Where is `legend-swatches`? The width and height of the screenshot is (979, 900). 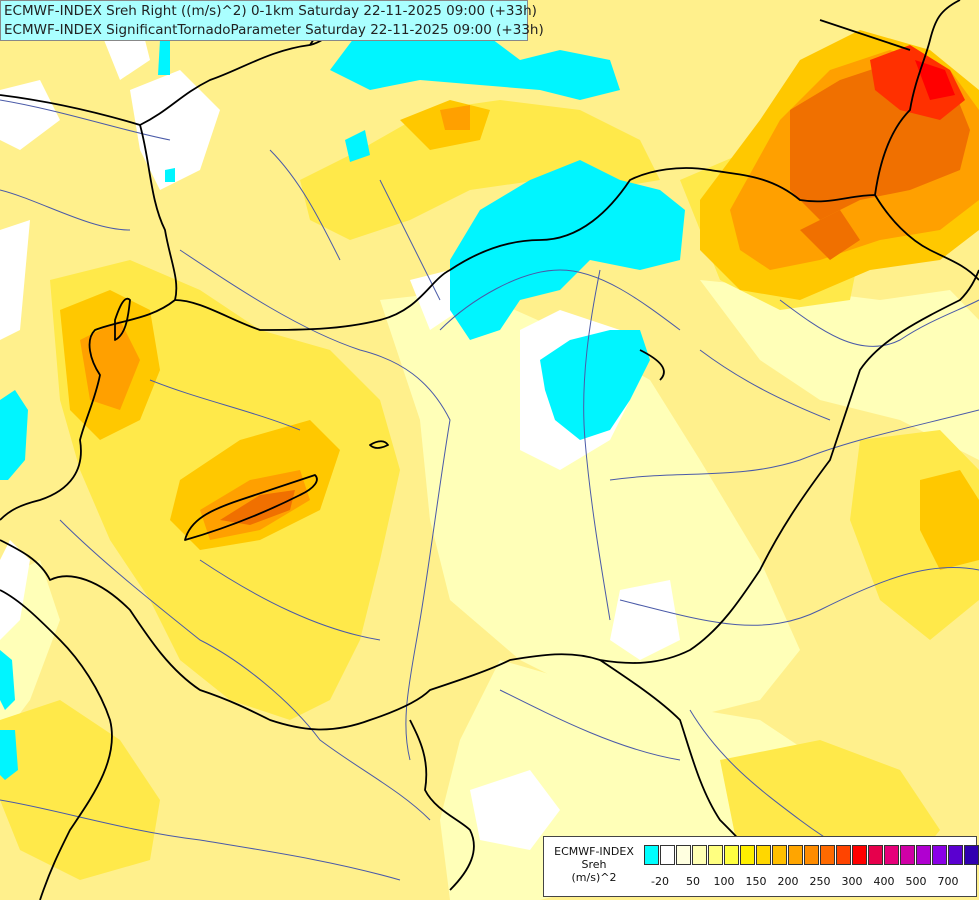
legend-swatches is located at coordinates (811, 856).